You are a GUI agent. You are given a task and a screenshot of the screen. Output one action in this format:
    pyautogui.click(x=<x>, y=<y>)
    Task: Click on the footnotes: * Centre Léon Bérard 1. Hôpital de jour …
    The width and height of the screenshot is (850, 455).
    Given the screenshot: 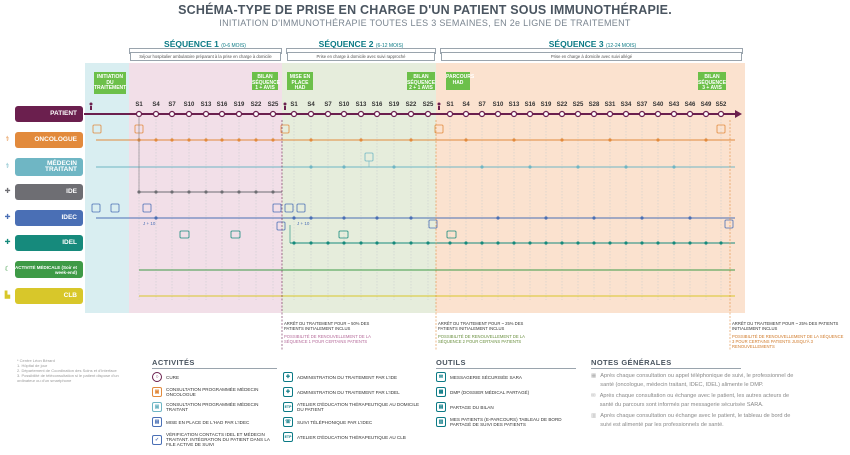 What is the action you would take?
    pyautogui.click(x=68, y=370)
    